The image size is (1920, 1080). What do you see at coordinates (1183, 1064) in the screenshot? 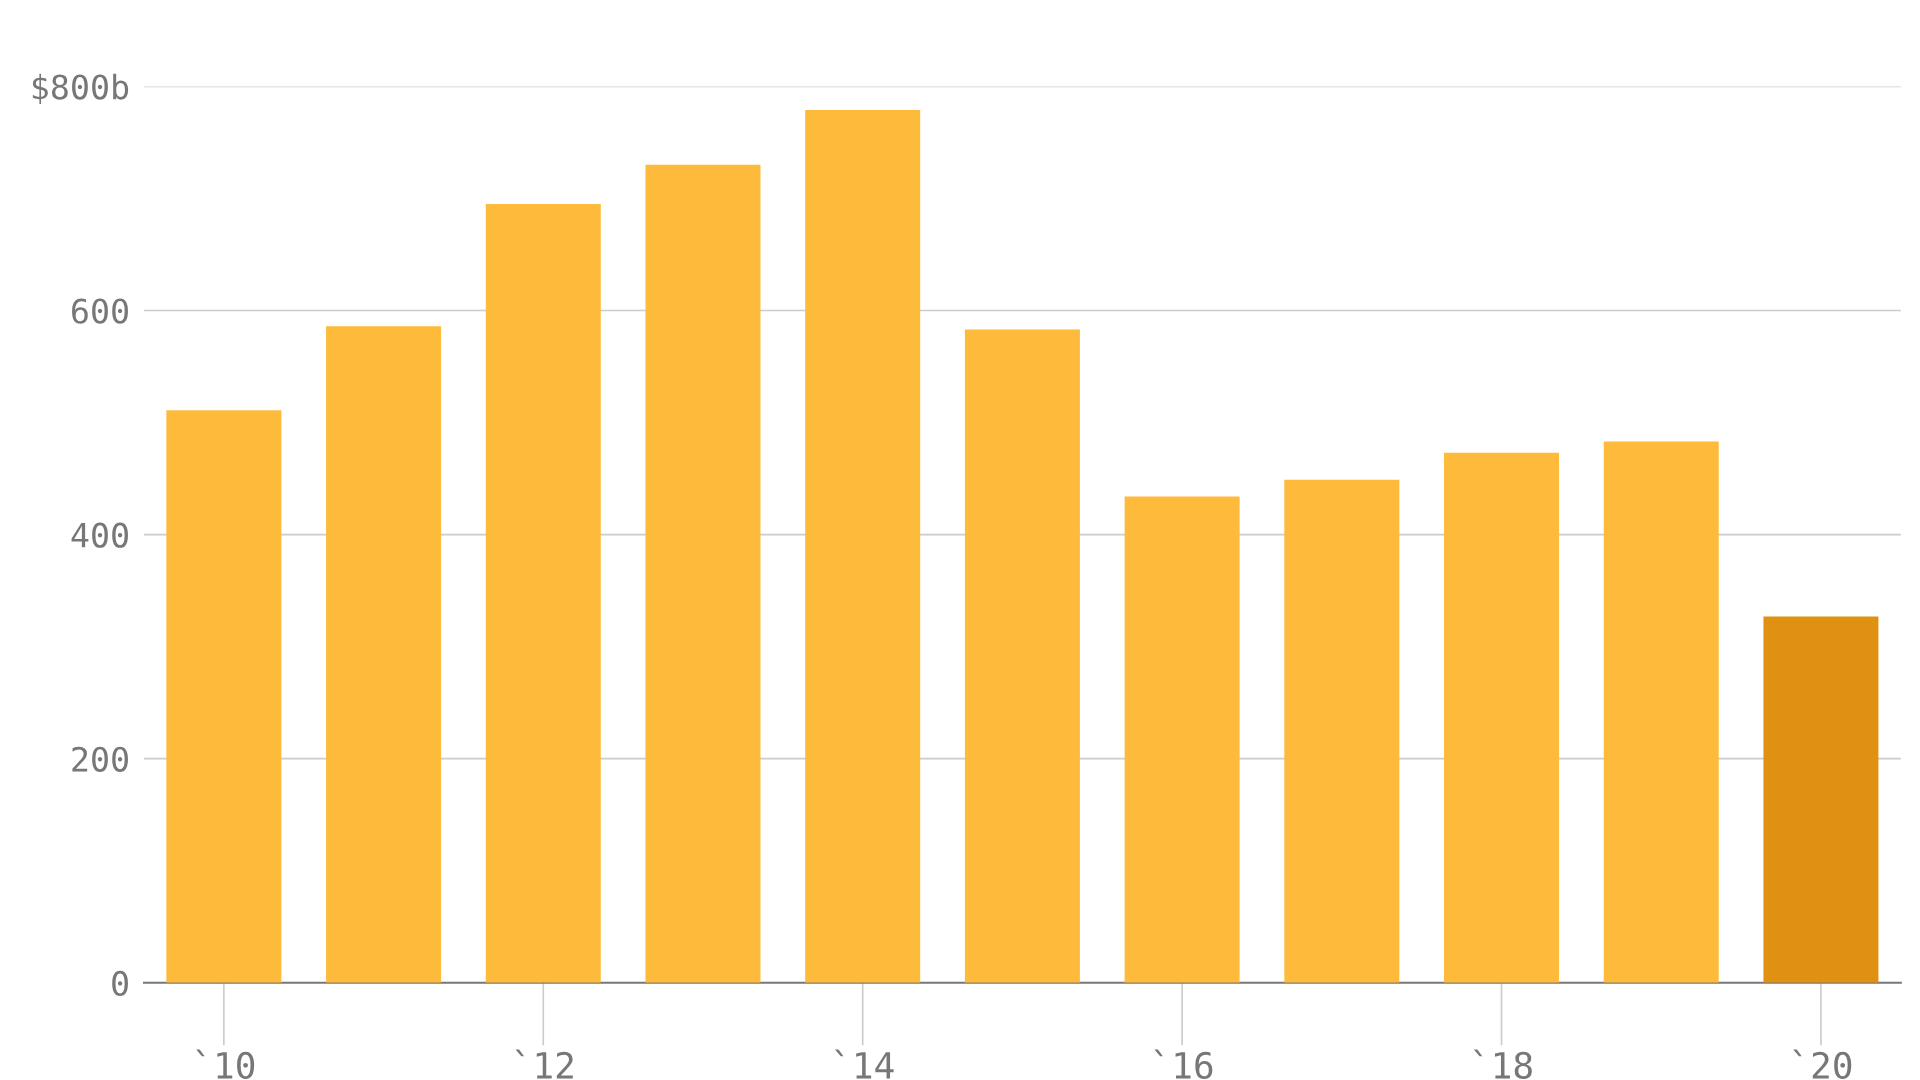
I see `x-tick-label: `16` at bounding box center [1183, 1064].